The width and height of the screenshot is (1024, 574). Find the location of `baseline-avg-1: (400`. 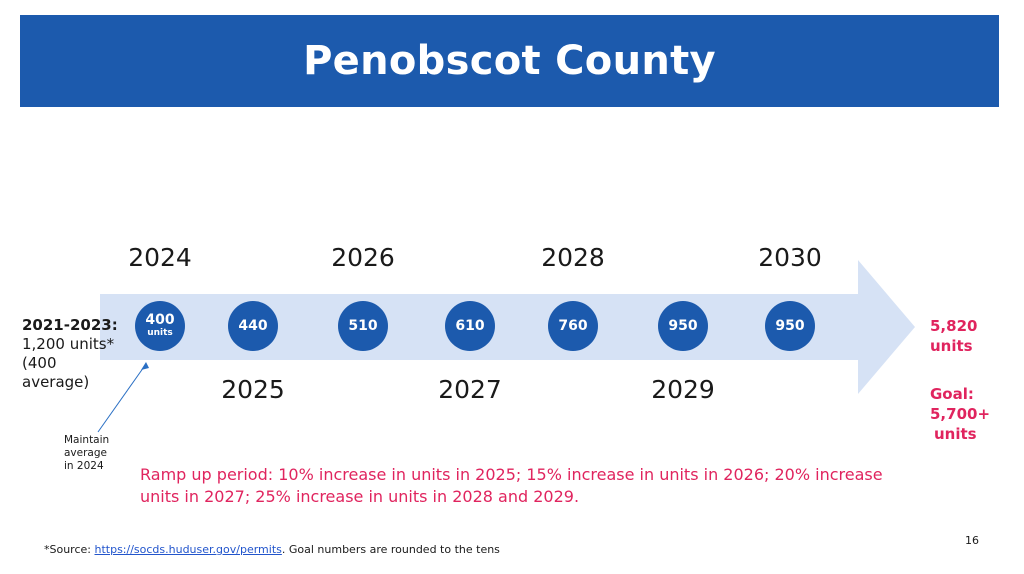

baseline-avg-1: (400 is located at coordinates (39, 363).